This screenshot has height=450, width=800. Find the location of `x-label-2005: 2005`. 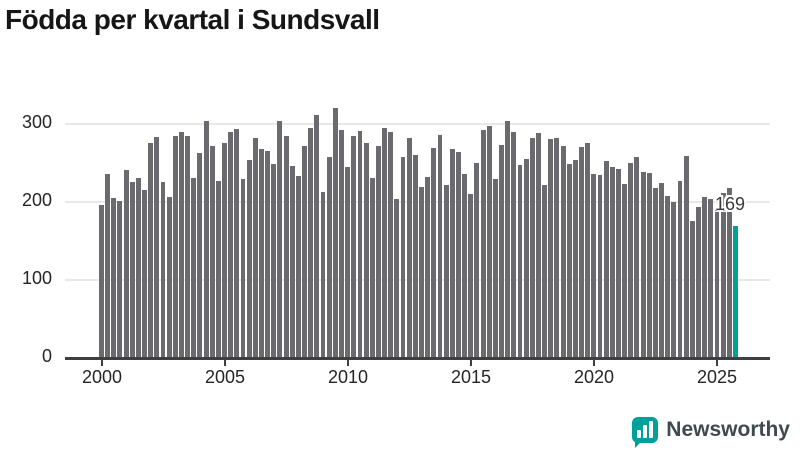

x-label-2005: 2005 is located at coordinates (225, 377).